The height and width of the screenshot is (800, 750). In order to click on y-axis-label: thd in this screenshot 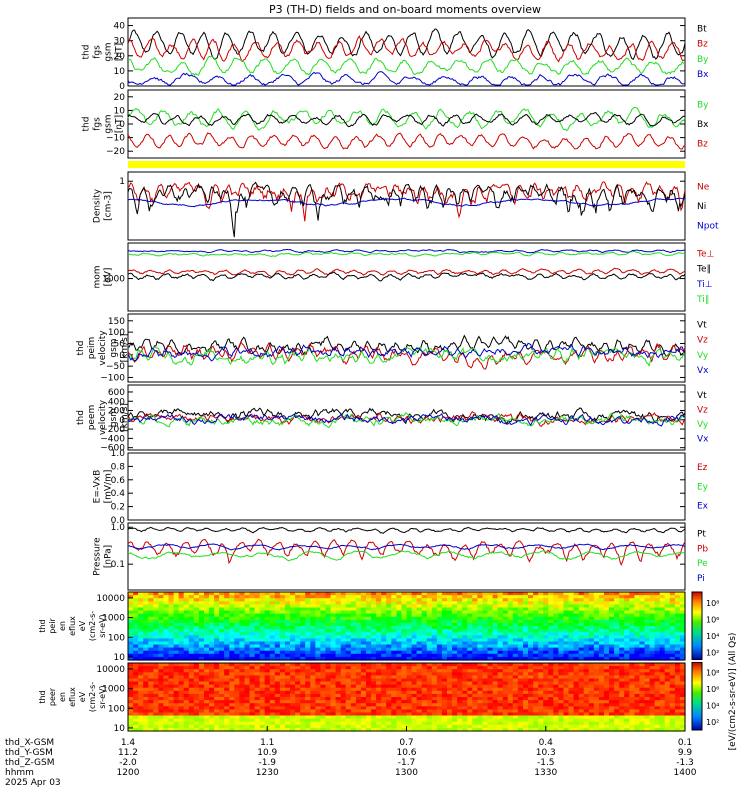, I will do `click(81, 417)`.